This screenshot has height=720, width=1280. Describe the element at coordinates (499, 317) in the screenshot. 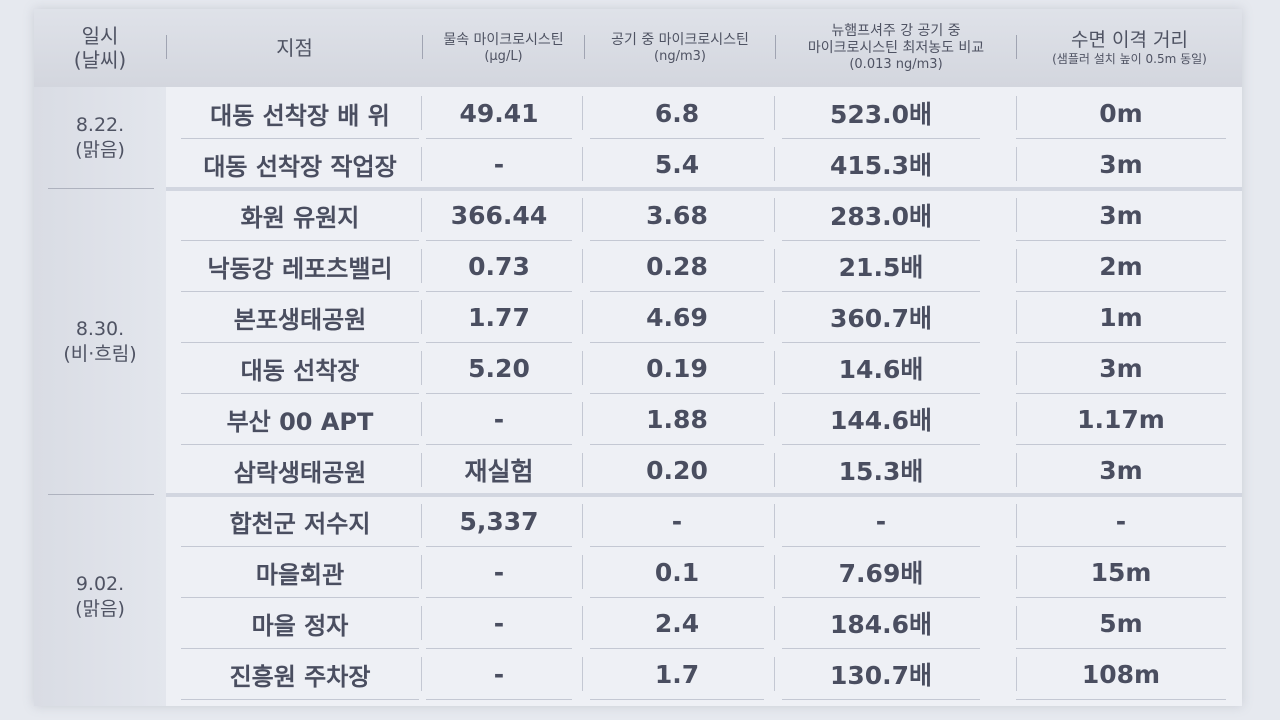

I see `water-cell: 1.77` at that location.